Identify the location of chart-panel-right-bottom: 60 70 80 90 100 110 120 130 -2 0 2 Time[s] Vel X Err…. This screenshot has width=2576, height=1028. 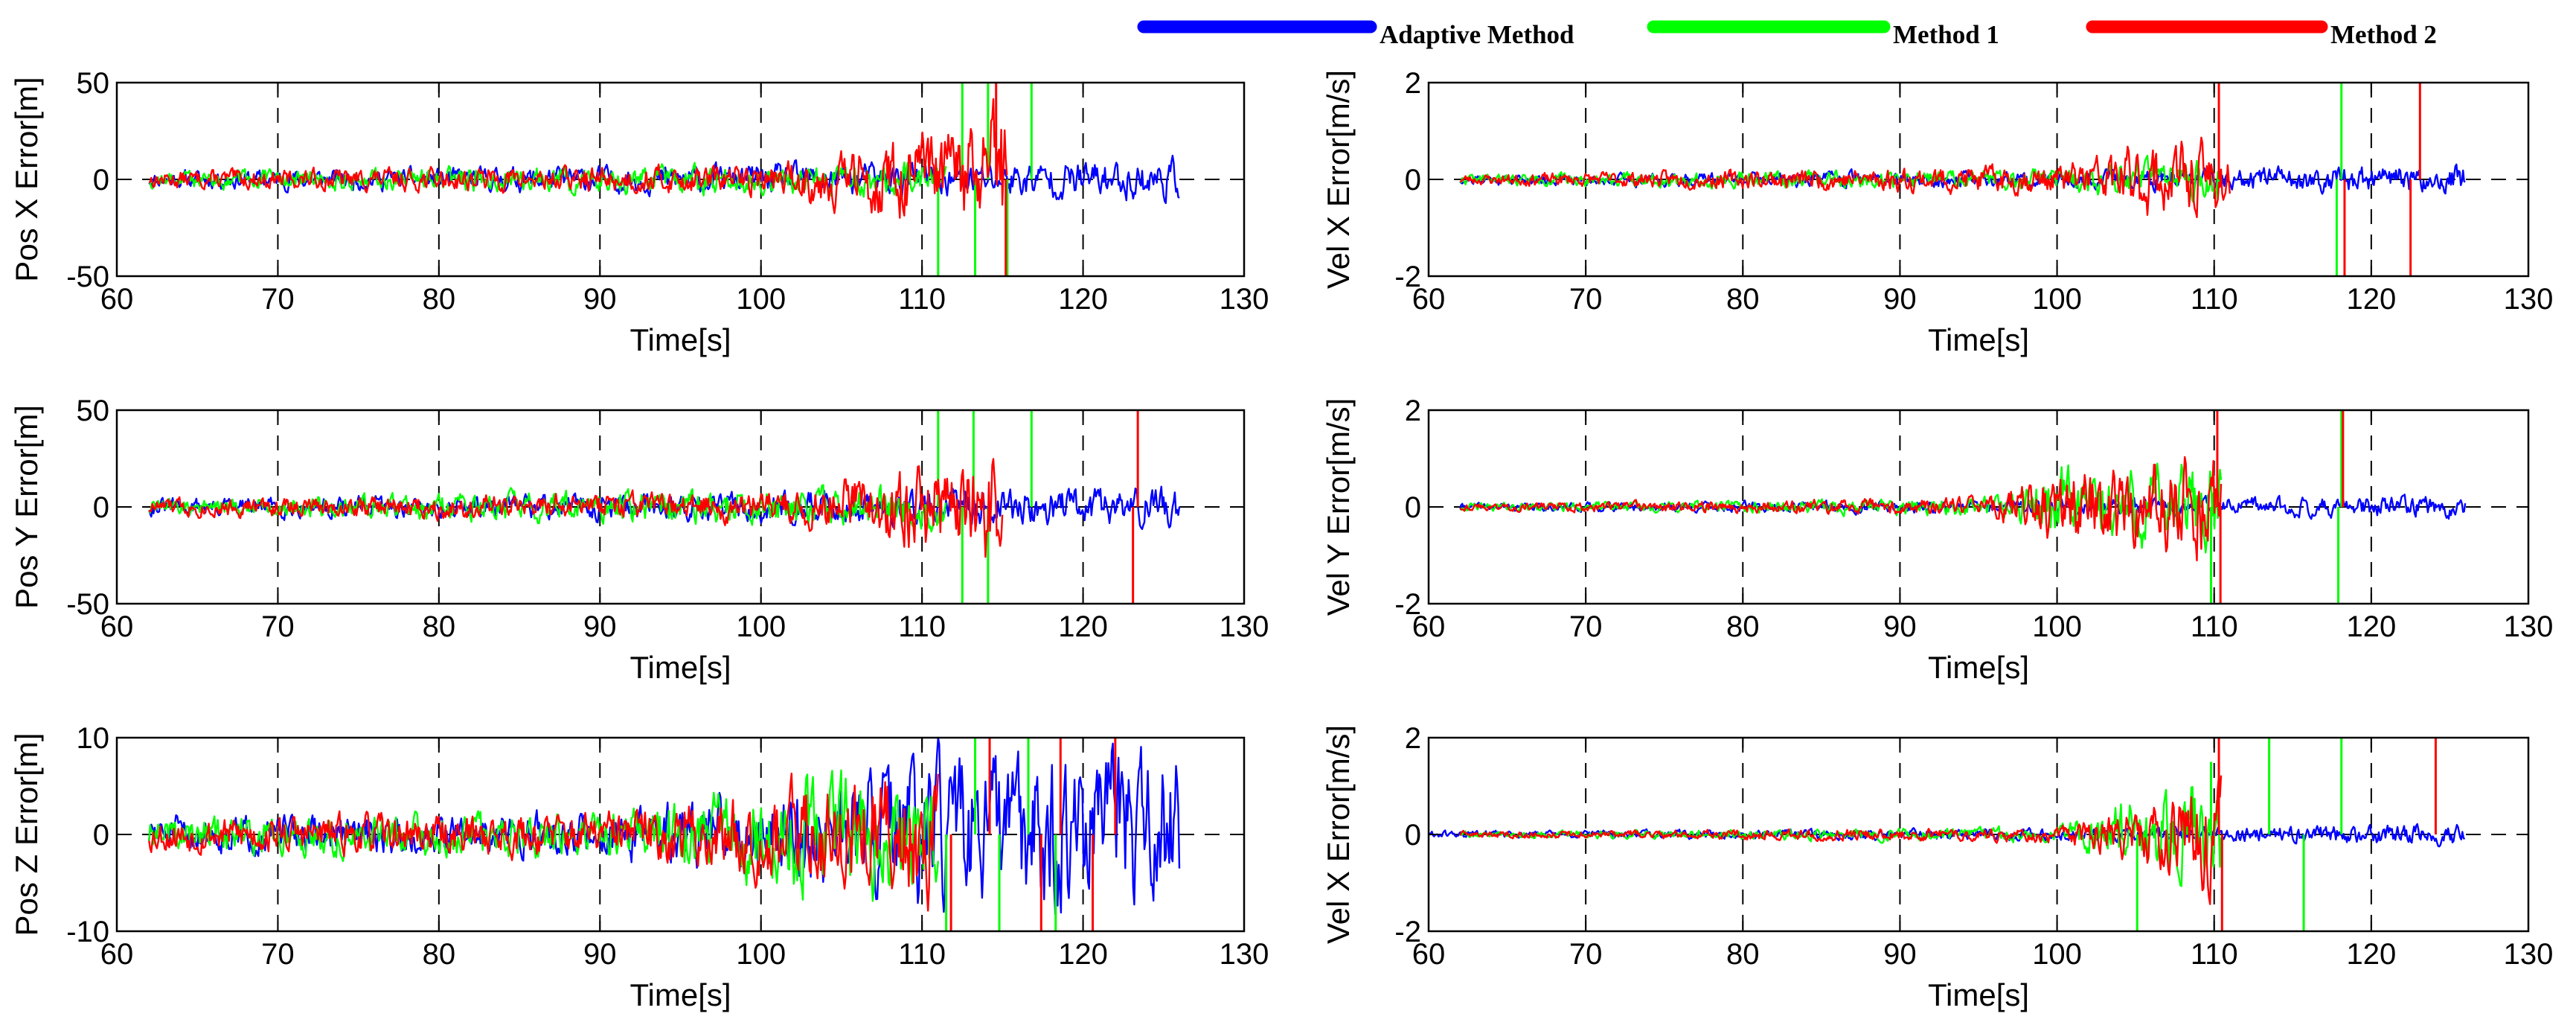
(1937, 867).